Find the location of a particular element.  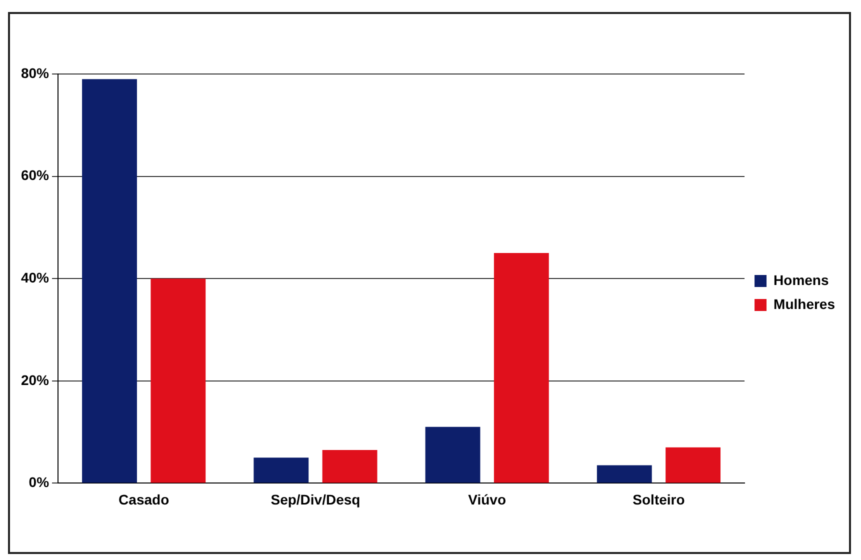

y-tick-label: 0% is located at coordinates (39, 482).